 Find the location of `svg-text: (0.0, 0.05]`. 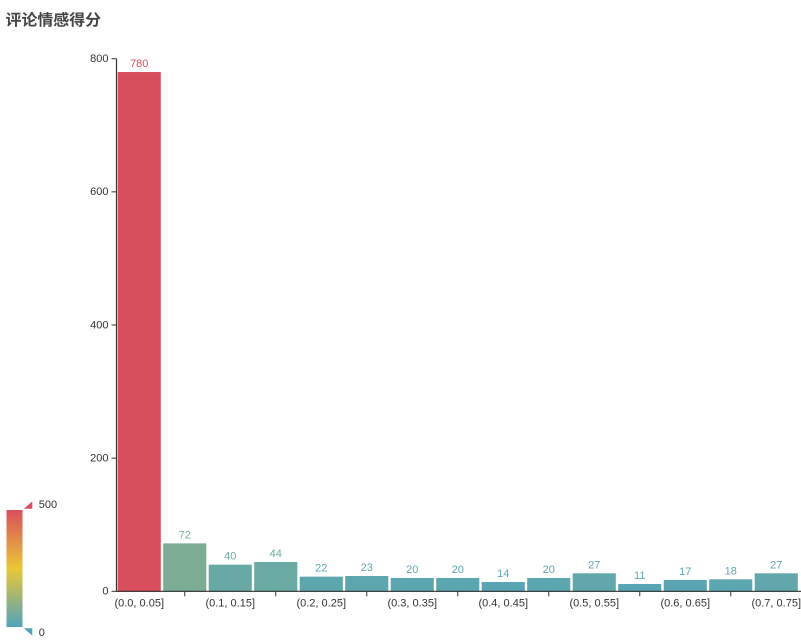

svg-text: (0.0, 0.05] is located at coordinates (139, 603).